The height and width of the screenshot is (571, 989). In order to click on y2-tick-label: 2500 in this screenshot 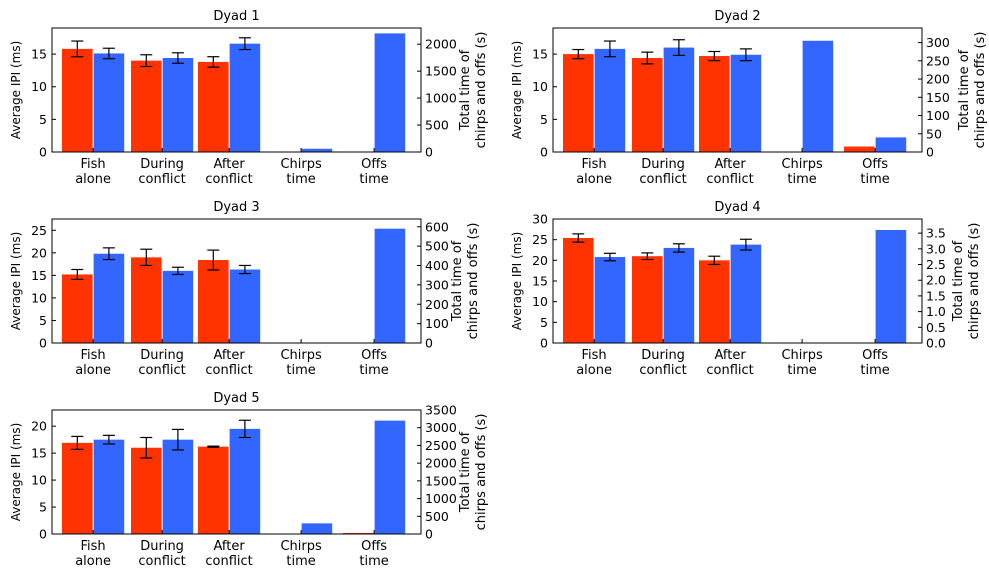, I will do `click(441, 445)`.